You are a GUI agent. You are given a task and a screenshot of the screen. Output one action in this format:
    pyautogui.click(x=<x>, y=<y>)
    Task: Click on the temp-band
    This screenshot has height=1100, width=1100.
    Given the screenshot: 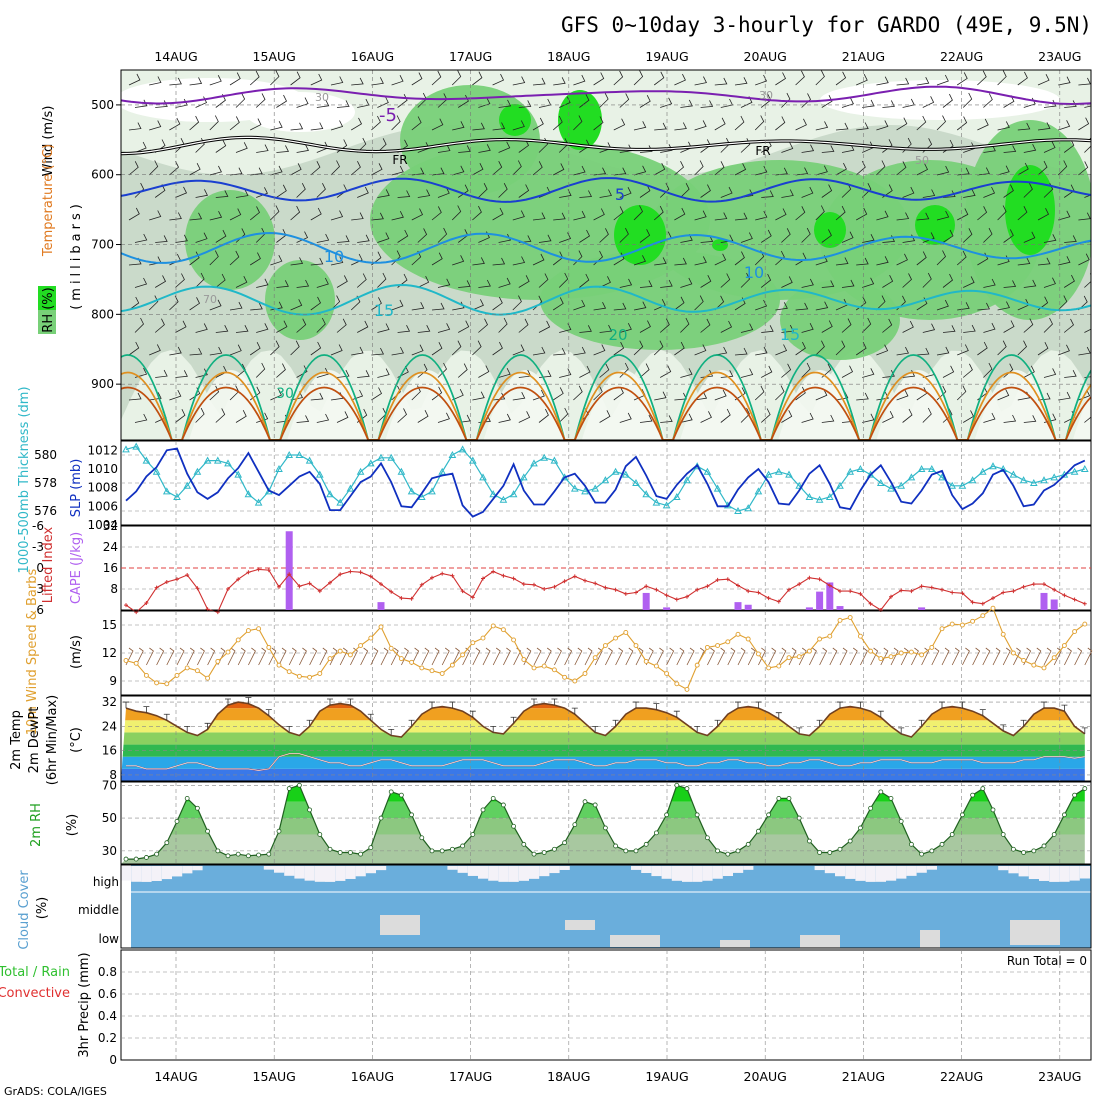 What is the action you would take?
    pyautogui.click(x=603, y=762)
    